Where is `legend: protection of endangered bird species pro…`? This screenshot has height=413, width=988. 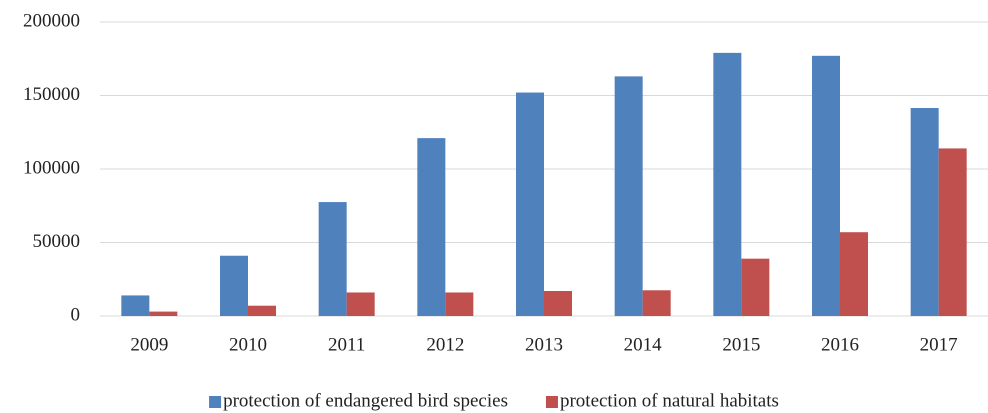 legend: protection of endangered bird species pro… is located at coordinates (494, 400).